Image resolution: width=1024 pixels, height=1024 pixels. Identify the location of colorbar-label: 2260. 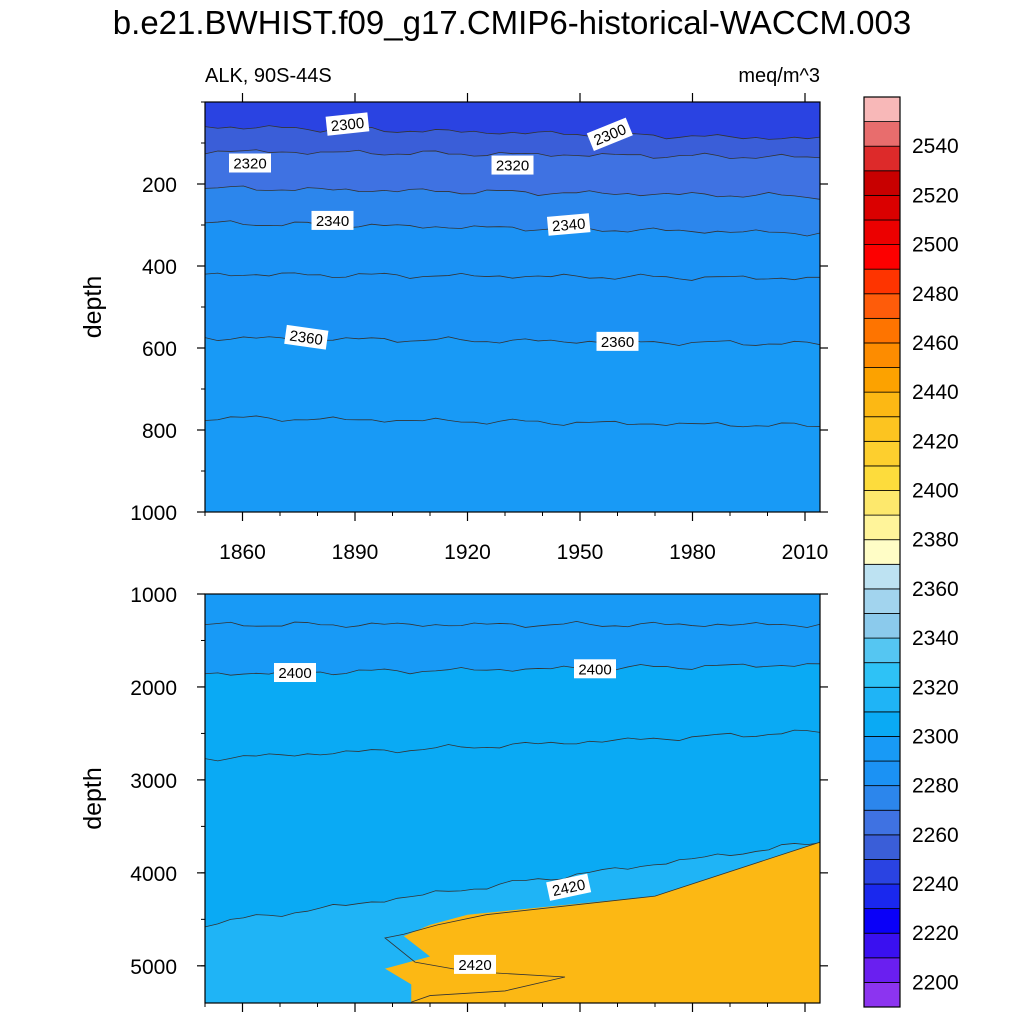
(935, 835).